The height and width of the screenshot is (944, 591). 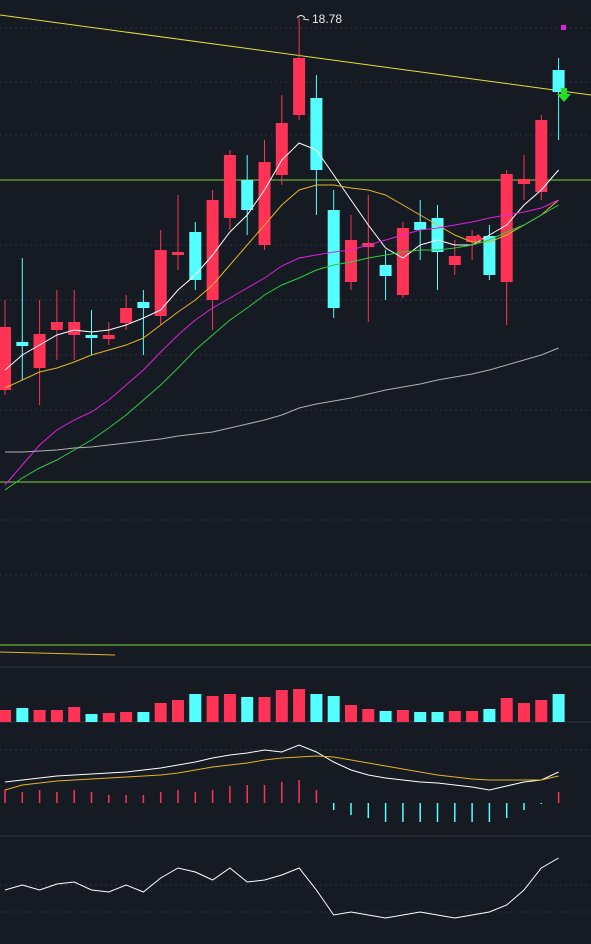 I want to click on buy-arrow, so click(x=478, y=237).